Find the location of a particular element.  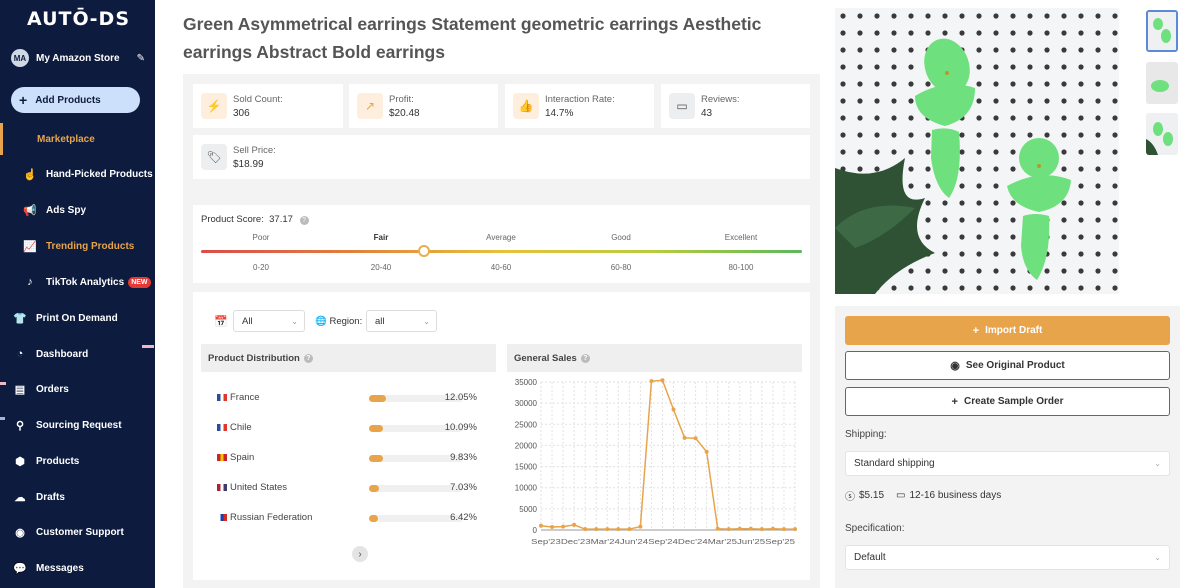

sidebar-item-ads-spy: 📢 Ads Spy is located at coordinates (77, 210).